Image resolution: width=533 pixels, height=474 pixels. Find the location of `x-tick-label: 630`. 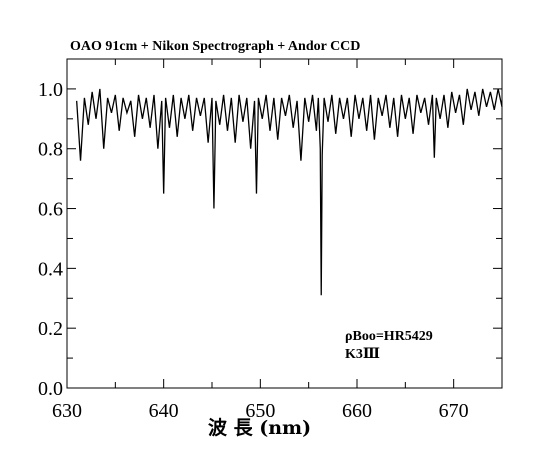

x-tick-label: 630 is located at coordinates (67, 411).